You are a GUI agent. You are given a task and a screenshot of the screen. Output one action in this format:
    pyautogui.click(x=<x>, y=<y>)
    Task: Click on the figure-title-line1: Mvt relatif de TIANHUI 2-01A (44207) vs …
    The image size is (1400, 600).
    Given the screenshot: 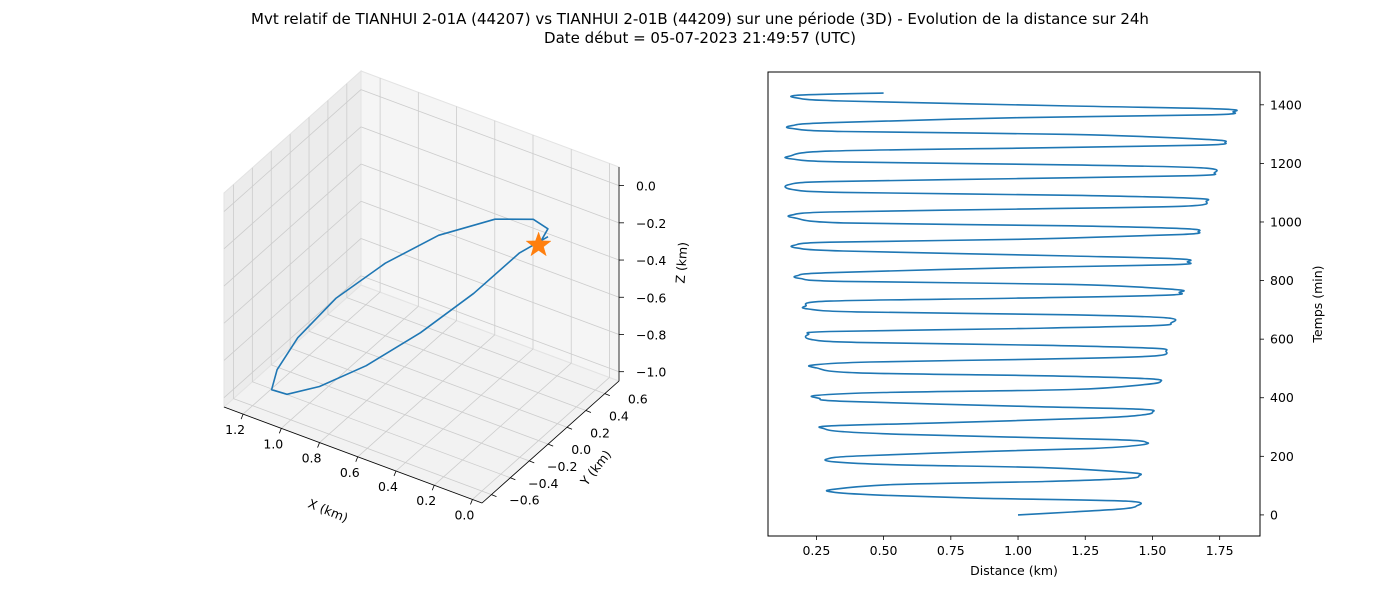 What is the action you would take?
    pyautogui.click(x=700, y=19)
    